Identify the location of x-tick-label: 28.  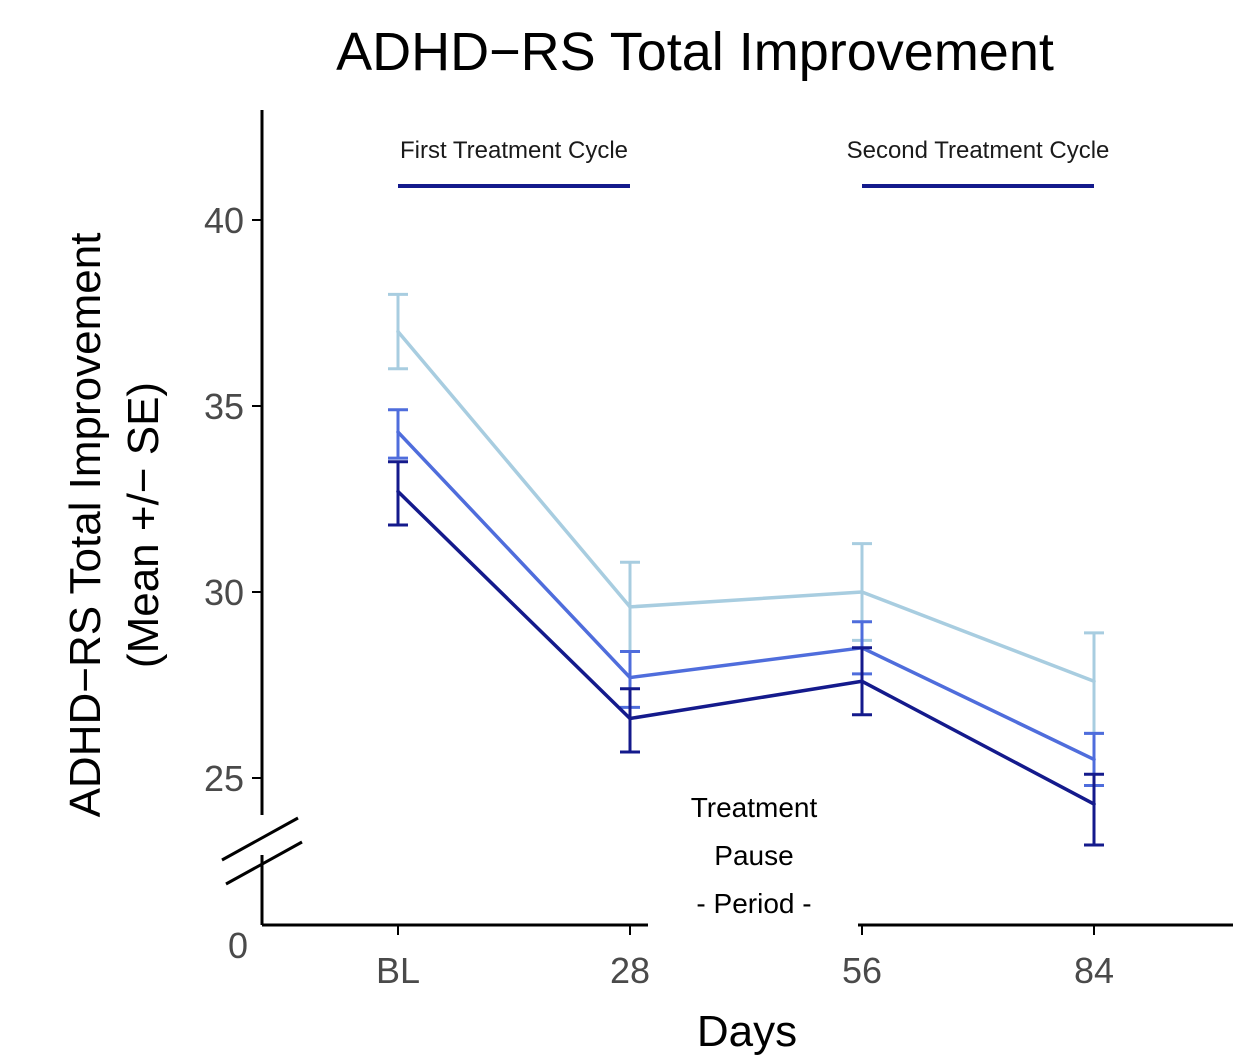
(630, 970).